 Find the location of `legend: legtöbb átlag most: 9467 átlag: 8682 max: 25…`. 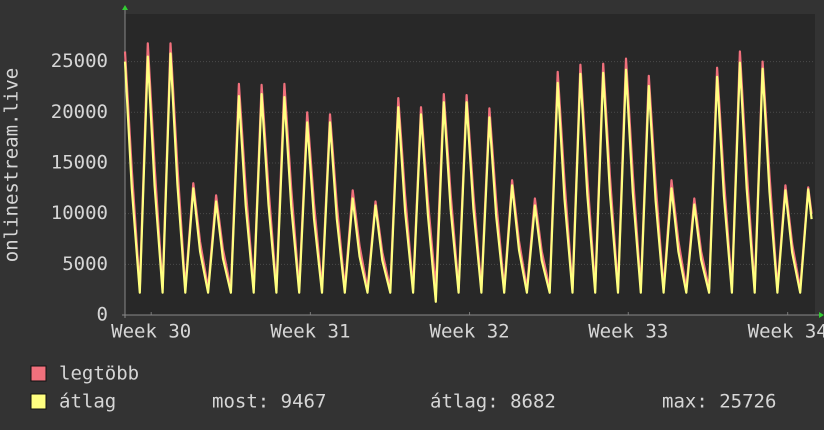

legend: legtöbb átlag most: 9467 átlag: 8682 max: 25… is located at coordinates (403, 388).